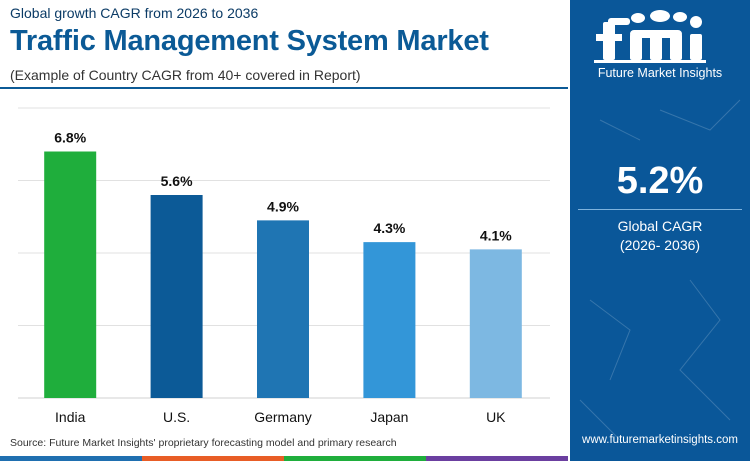  I want to click on bar-us, so click(176, 296).